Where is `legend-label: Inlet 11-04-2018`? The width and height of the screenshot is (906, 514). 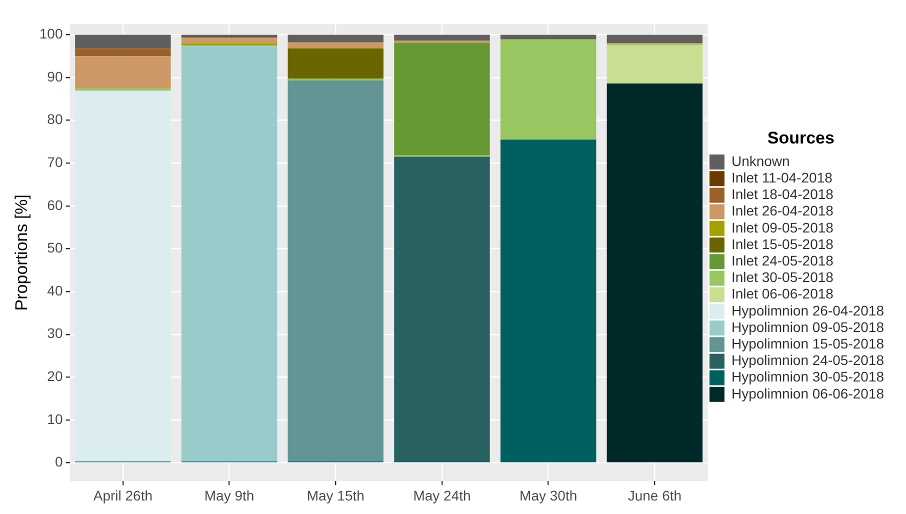 legend-label: Inlet 11-04-2018 is located at coordinates (782, 177).